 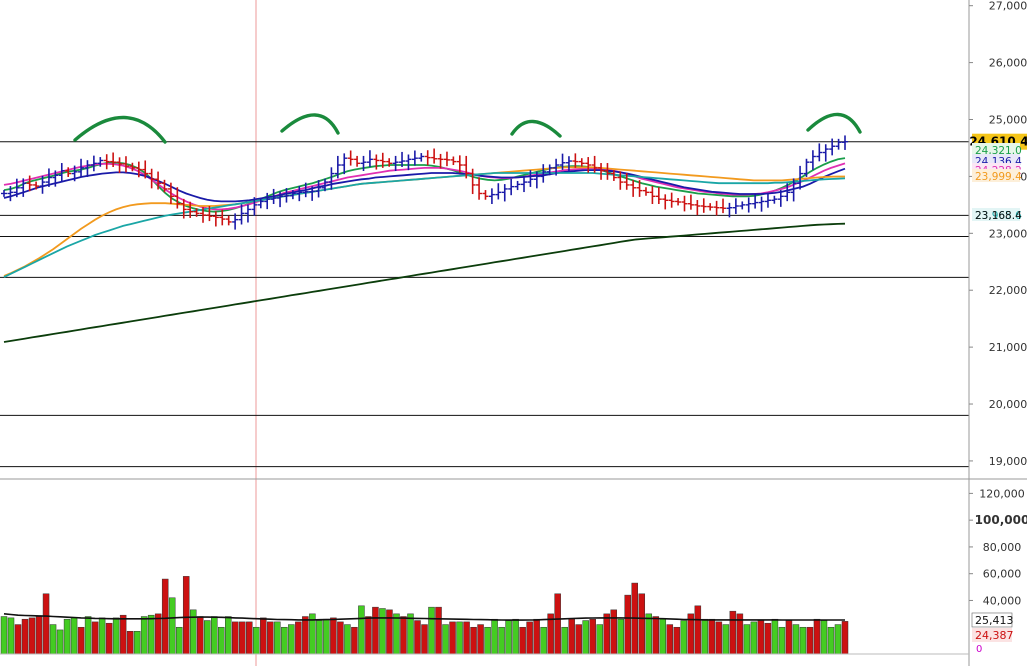 I want to click on moving-average-line, so click(x=424, y=185).